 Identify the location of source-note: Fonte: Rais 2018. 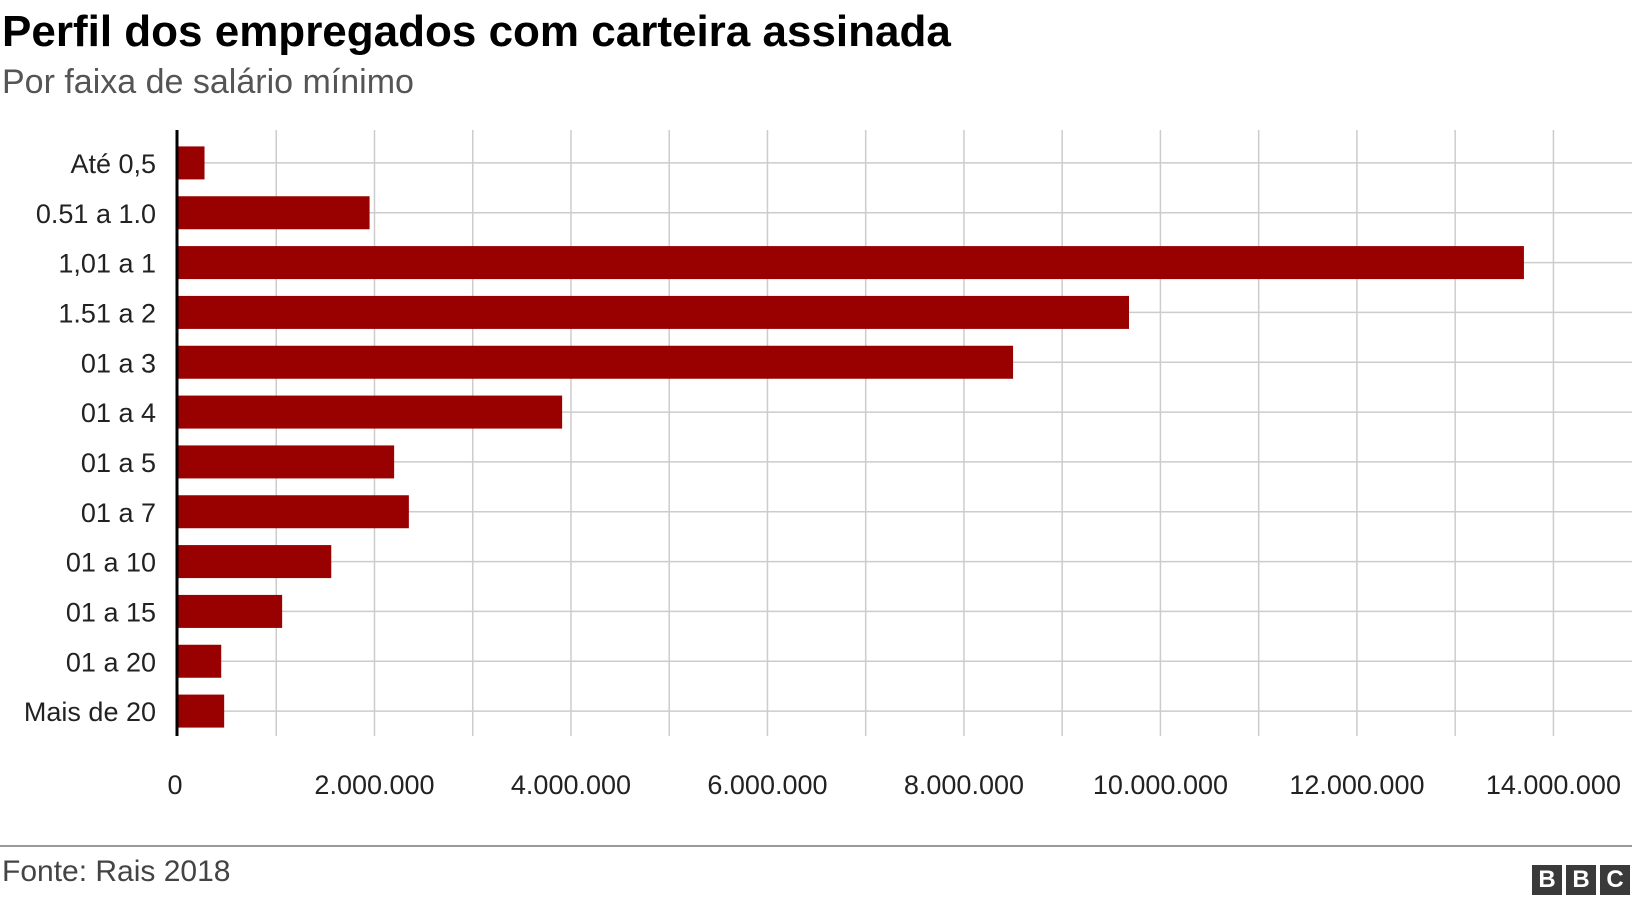
(116, 871).